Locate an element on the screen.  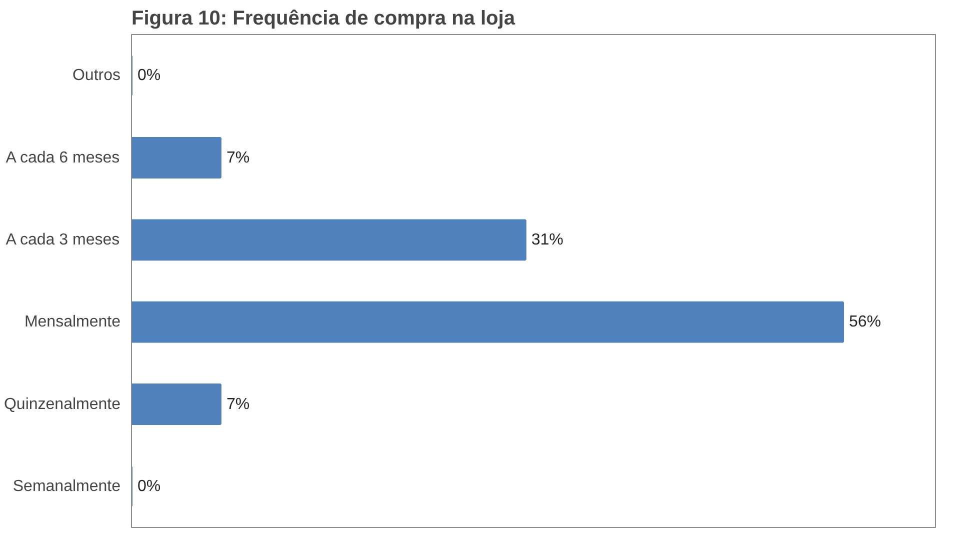
y-tick-label: A cada 3 meses is located at coordinates (63, 239).